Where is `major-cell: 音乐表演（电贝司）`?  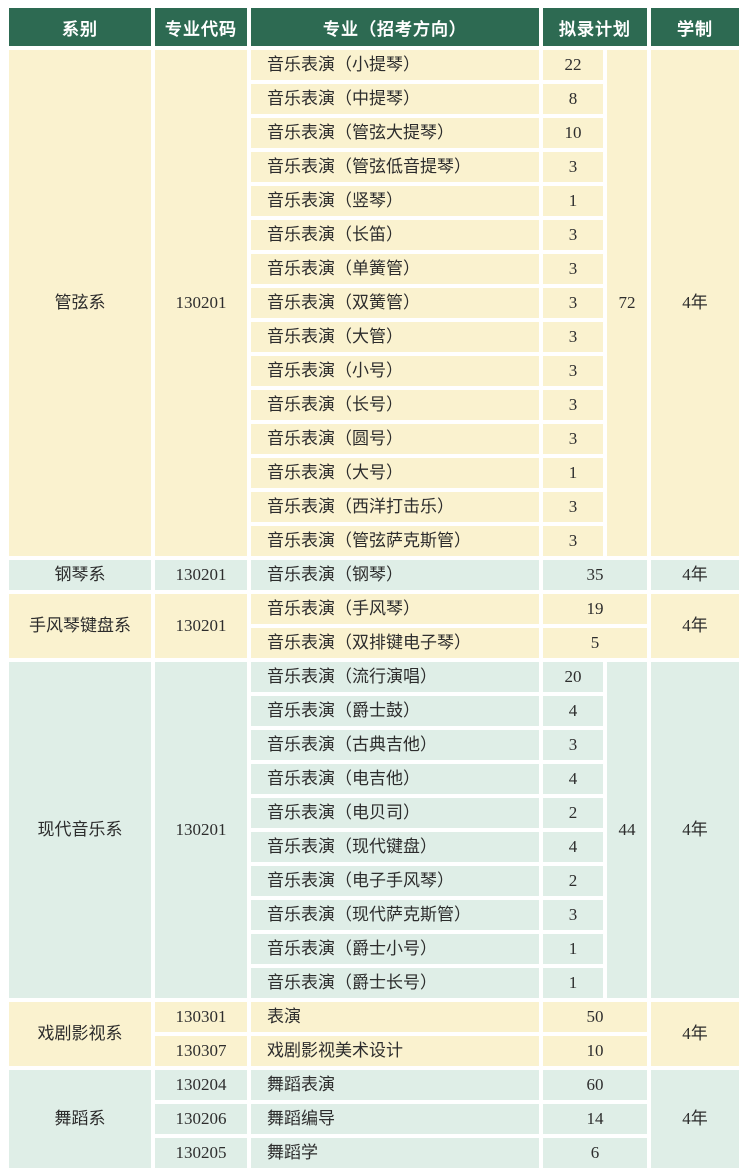 major-cell: 音乐表演（电贝司） is located at coordinates (395, 813).